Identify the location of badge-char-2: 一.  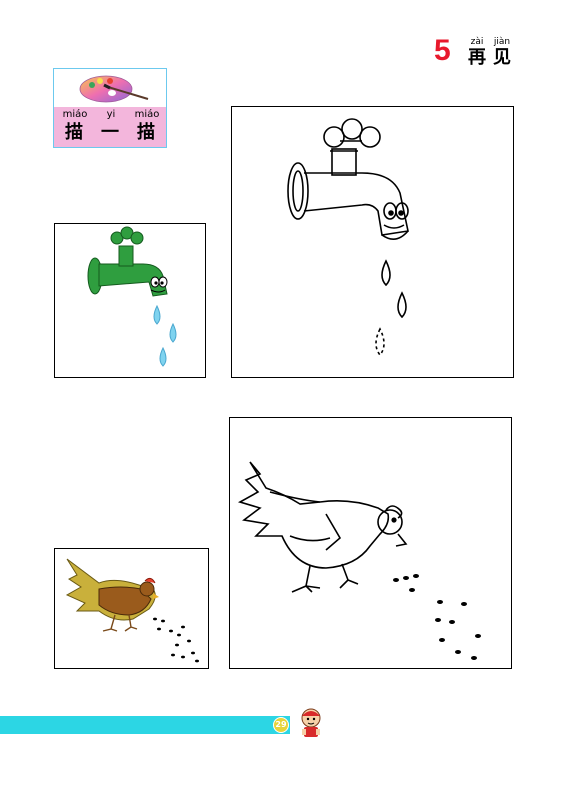
(110, 132).